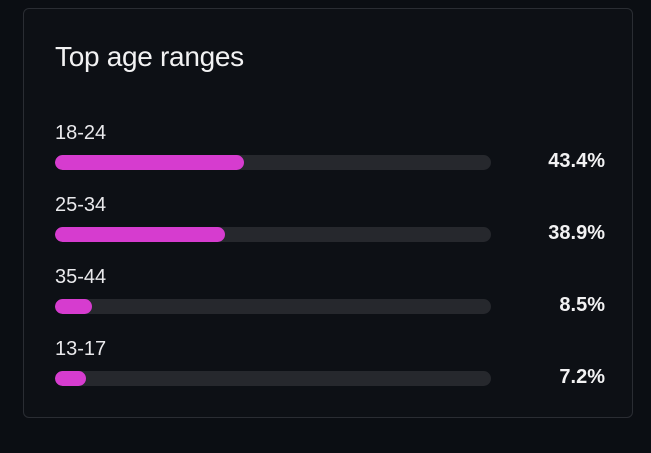 This screenshot has width=651, height=453. What do you see at coordinates (149, 56) in the screenshot?
I see `card-title: Top age ranges` at bounding box center [149, 56].